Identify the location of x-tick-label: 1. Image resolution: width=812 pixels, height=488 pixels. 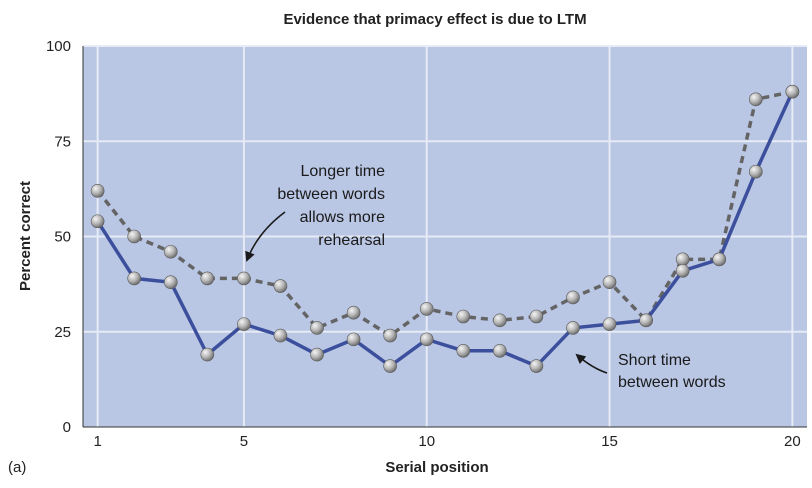
(97, 441).